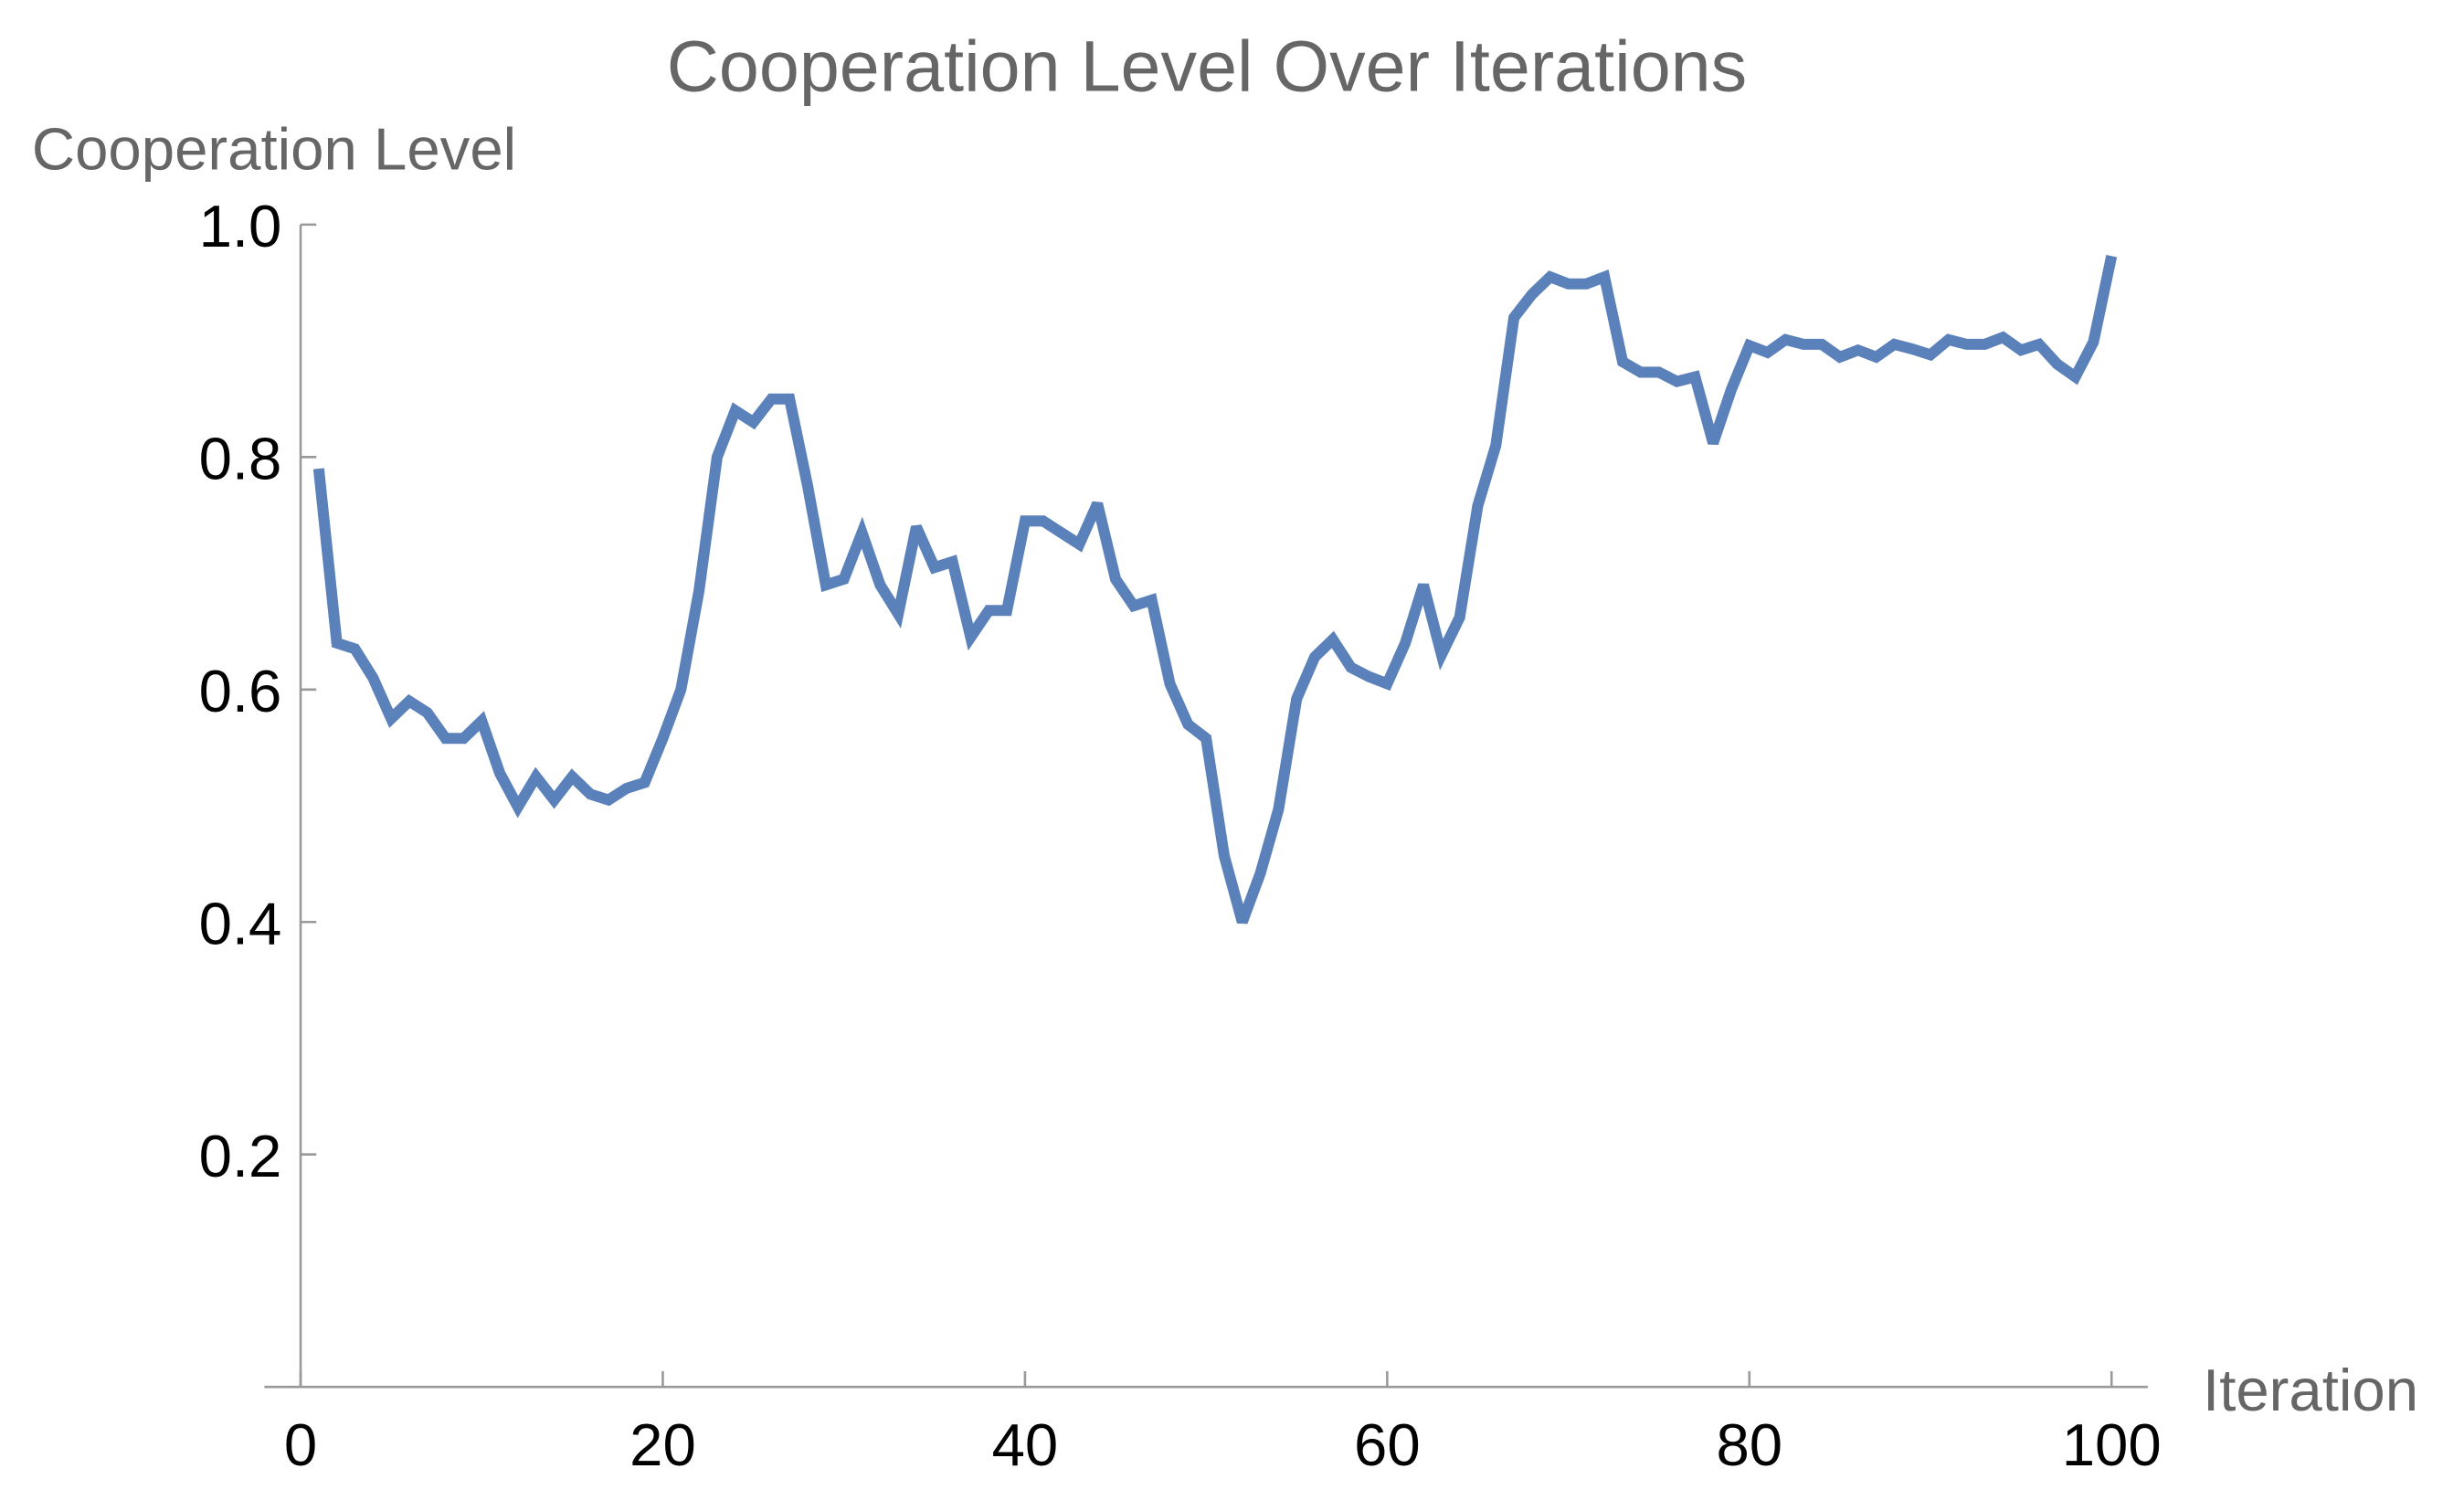 The height and width of the screenshot is (1511, 2464). I want to click on y-axis-label: Cooperation Level, so click(274, 149).